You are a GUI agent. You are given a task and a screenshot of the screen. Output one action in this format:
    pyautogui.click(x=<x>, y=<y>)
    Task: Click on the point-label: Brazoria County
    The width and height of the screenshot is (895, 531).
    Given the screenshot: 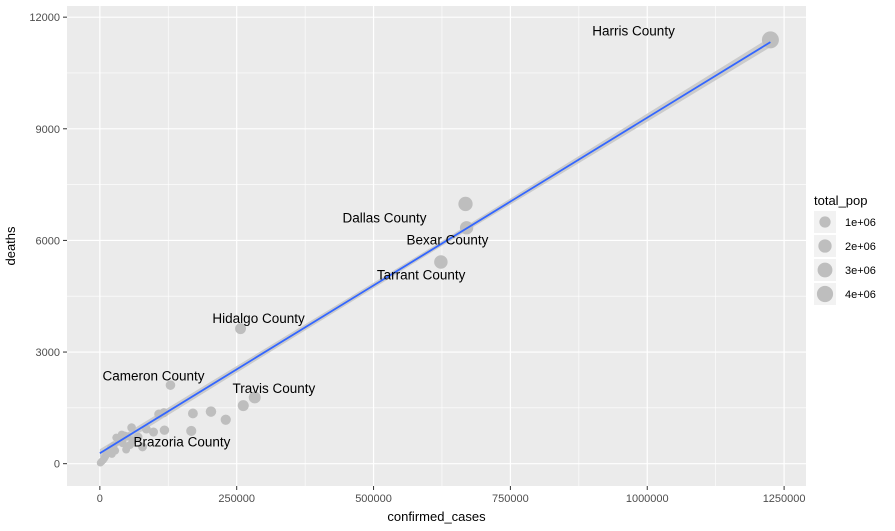 What is the action you would take?
    pyautogui.click(x=182, y=441)
    